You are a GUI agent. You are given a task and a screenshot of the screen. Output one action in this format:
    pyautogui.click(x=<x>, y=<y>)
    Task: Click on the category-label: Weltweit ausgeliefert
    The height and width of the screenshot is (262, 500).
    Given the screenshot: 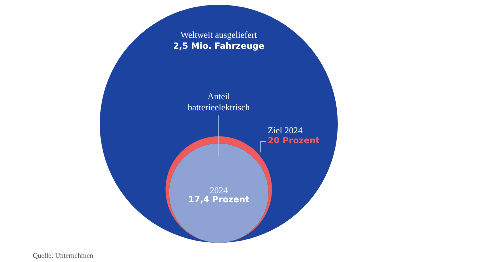 What is the action you would take?
    pyautogui.click(x=219, y=35)
    